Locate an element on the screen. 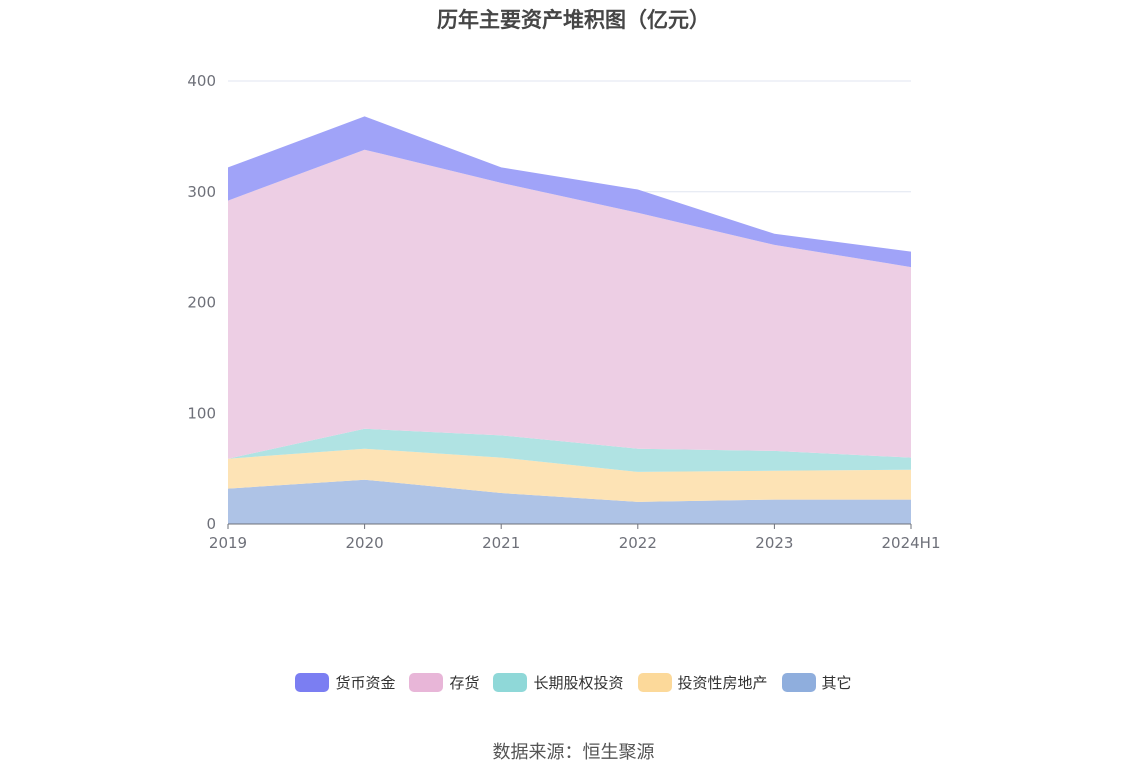  chart-title: 历年主要资产堆积图（亿元） is located at coordinates (573, 20).